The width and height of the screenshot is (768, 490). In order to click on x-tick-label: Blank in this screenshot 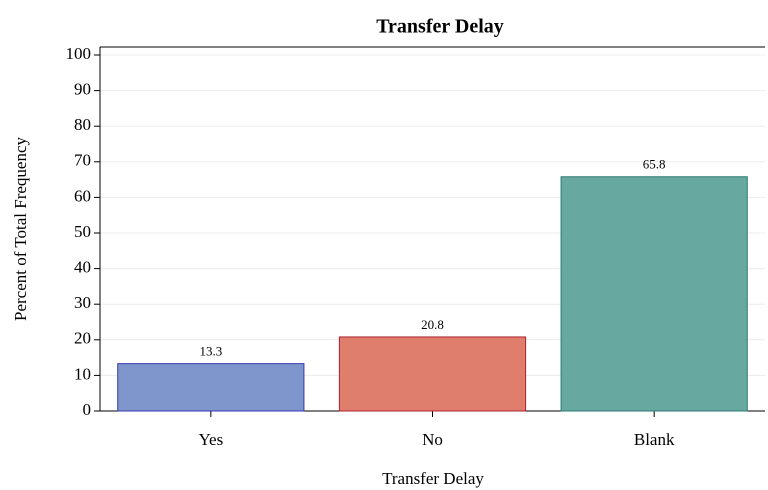, I will do `click(654, 439)`.